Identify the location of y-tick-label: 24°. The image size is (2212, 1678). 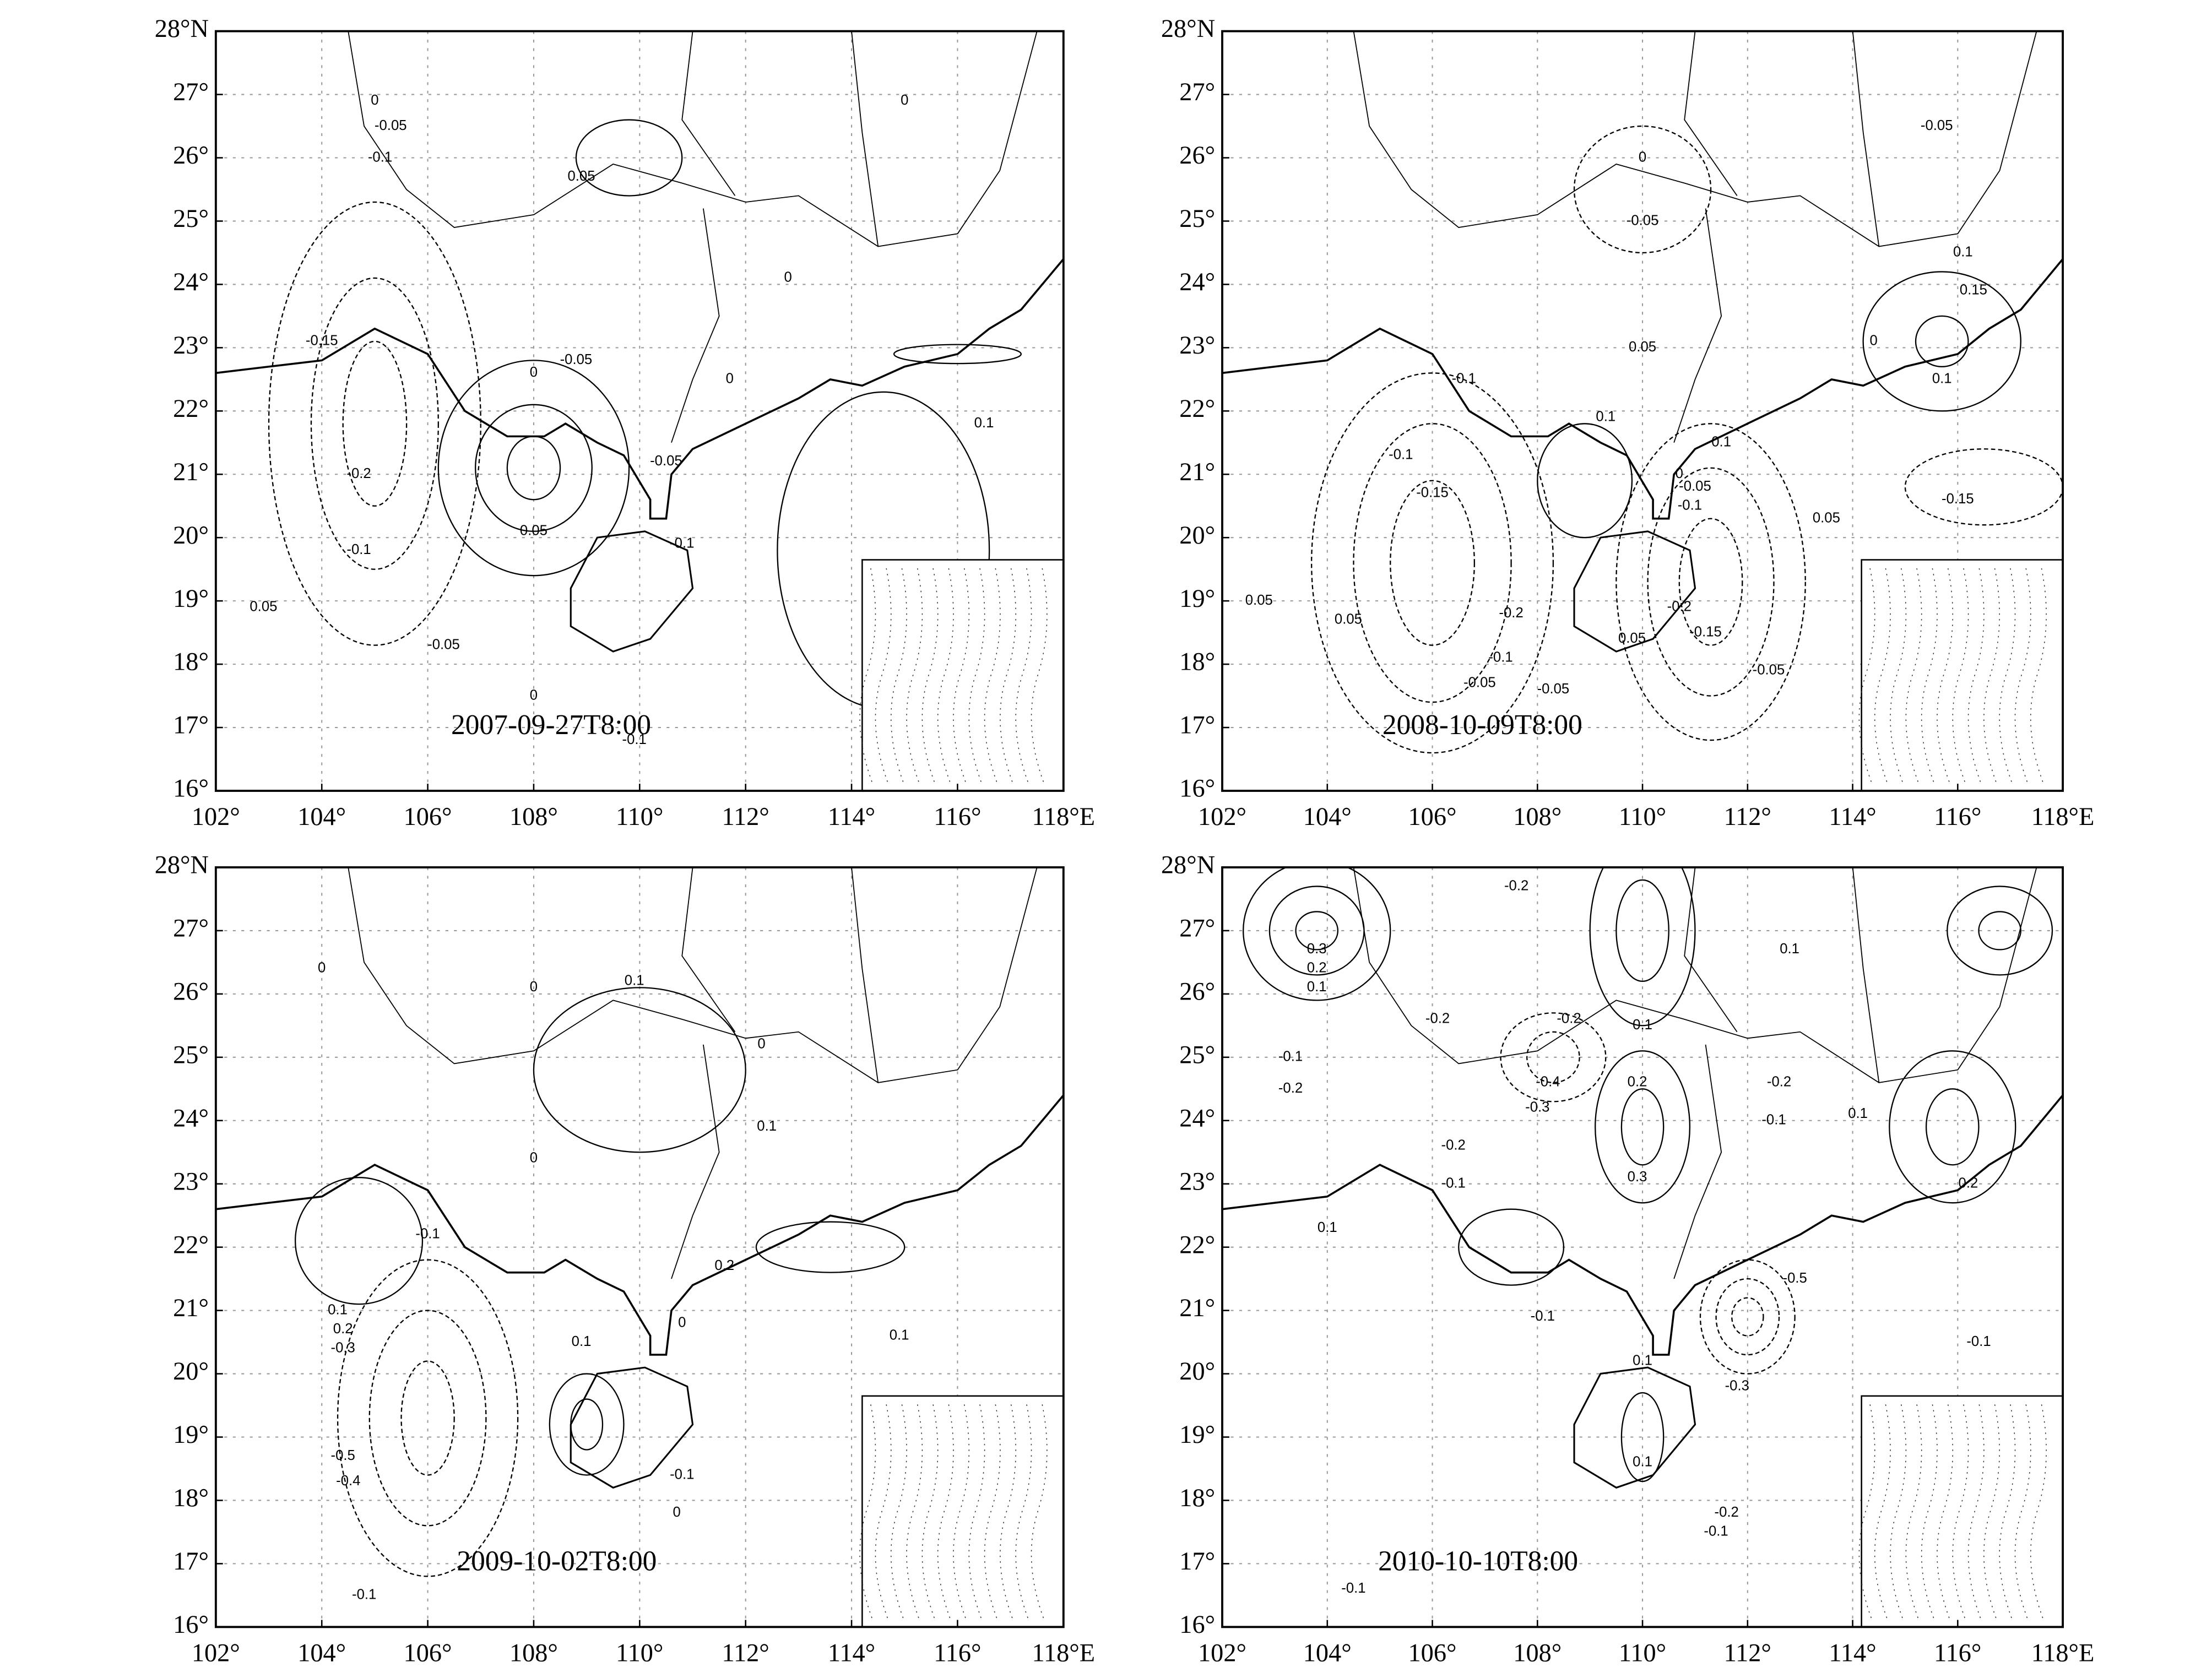
(1197, 282).